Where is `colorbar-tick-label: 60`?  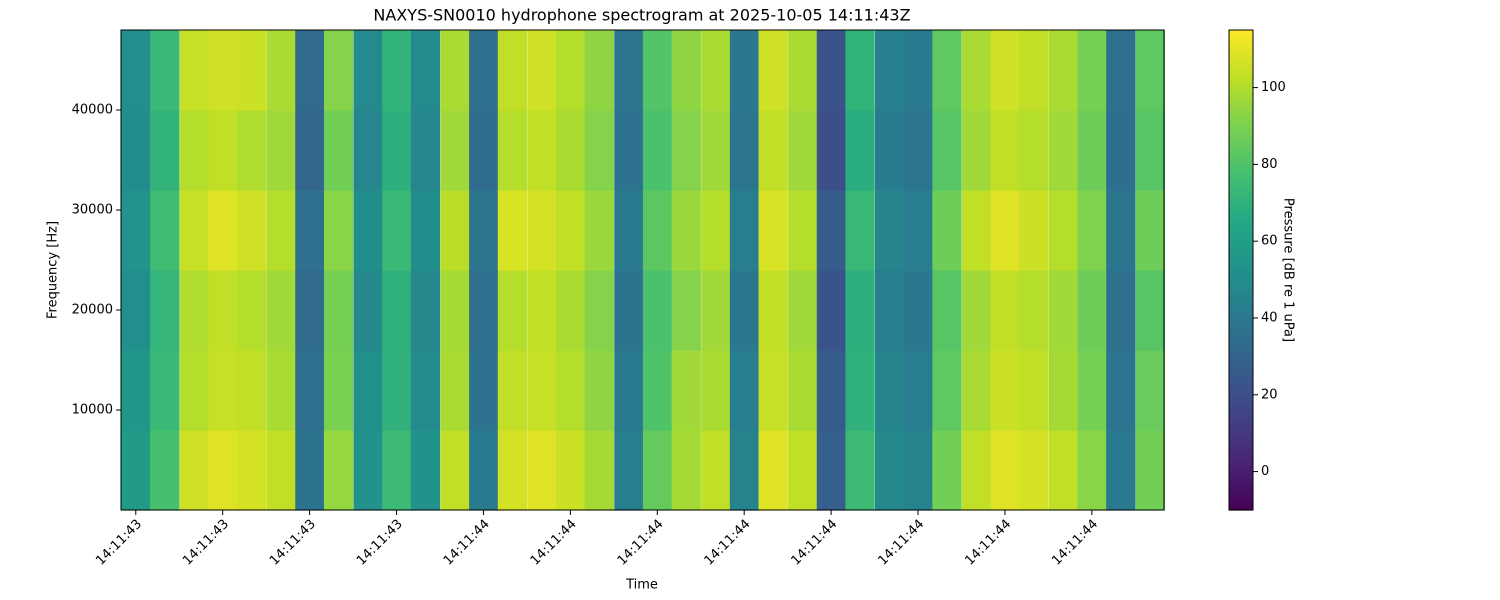 colorbar-tick-label: 60 is located at coordinates (1269, 241).